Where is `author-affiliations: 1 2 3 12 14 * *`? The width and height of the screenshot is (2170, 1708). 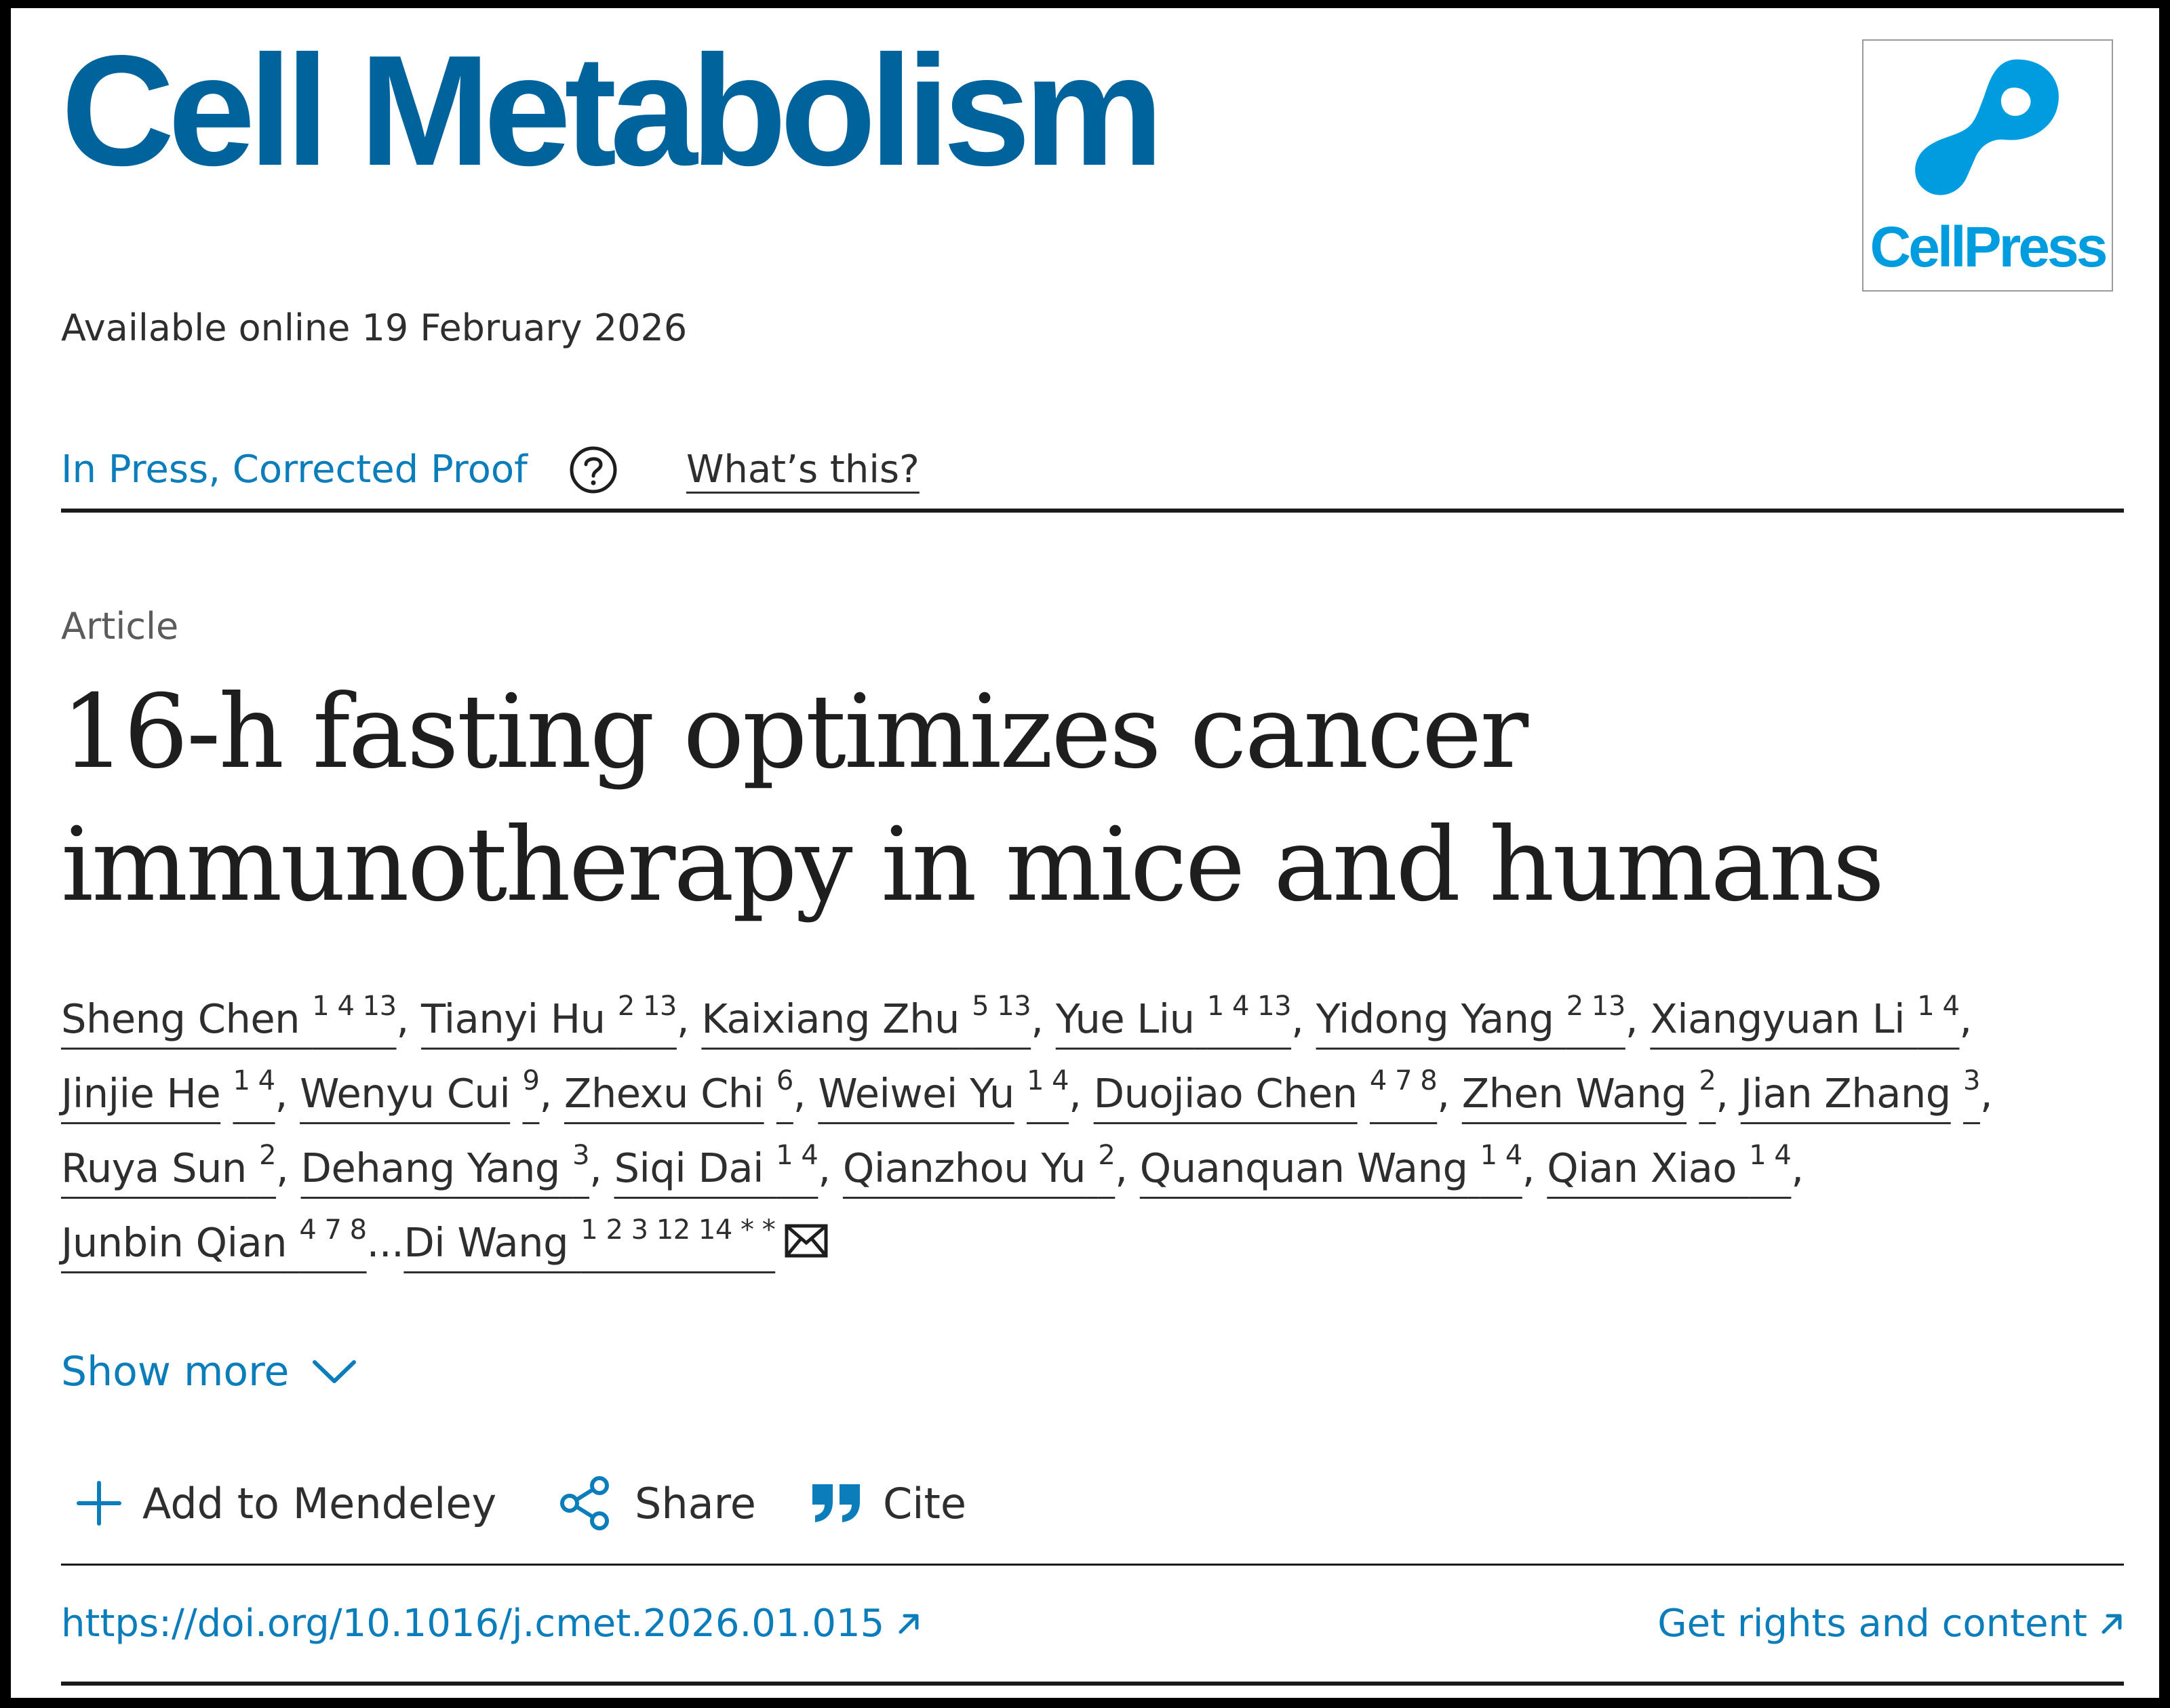 author-affiliations: 1 2 3 12 14 * * is located at coordinates (678, 1230).